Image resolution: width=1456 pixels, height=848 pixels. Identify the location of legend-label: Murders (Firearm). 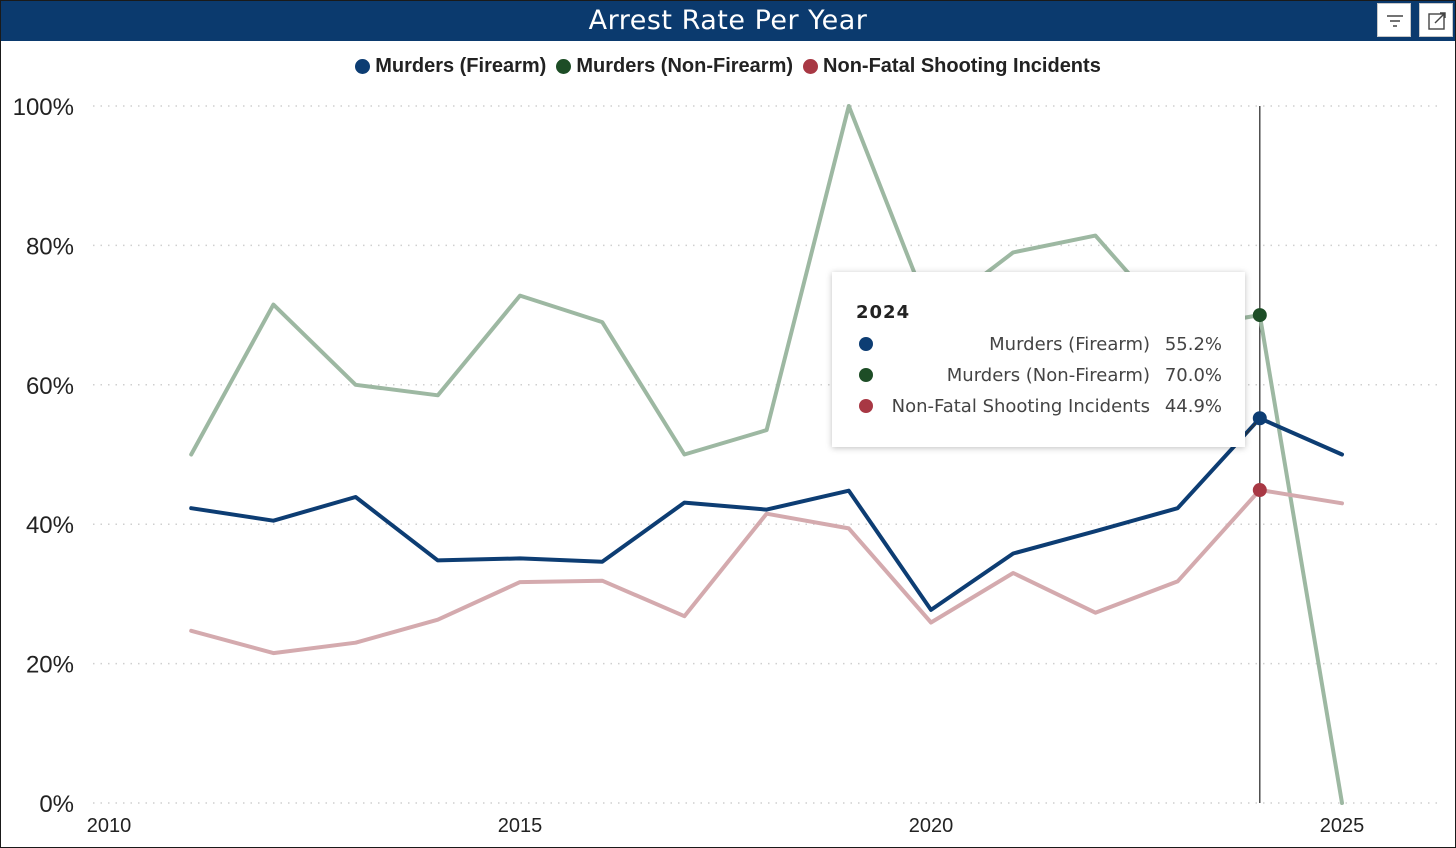
(461, 65).